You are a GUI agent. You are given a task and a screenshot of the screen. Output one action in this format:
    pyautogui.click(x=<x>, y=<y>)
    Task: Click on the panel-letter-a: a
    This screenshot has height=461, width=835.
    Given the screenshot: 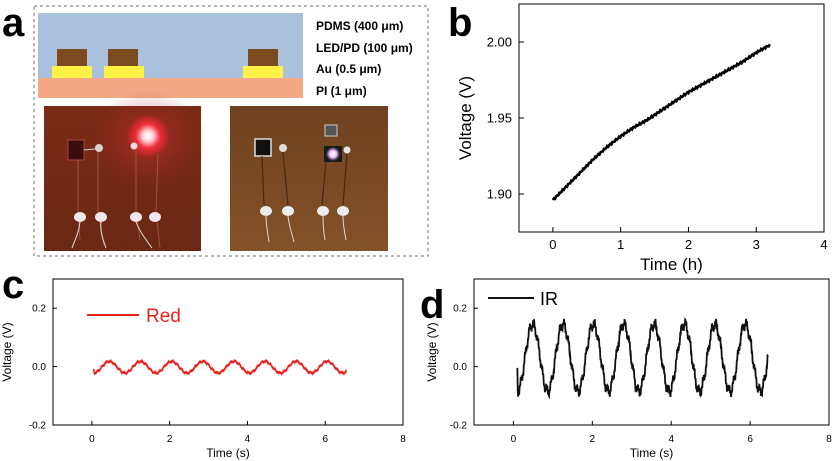 What is the action you would take?
    pyautogui.click(x=13, y=23)
    